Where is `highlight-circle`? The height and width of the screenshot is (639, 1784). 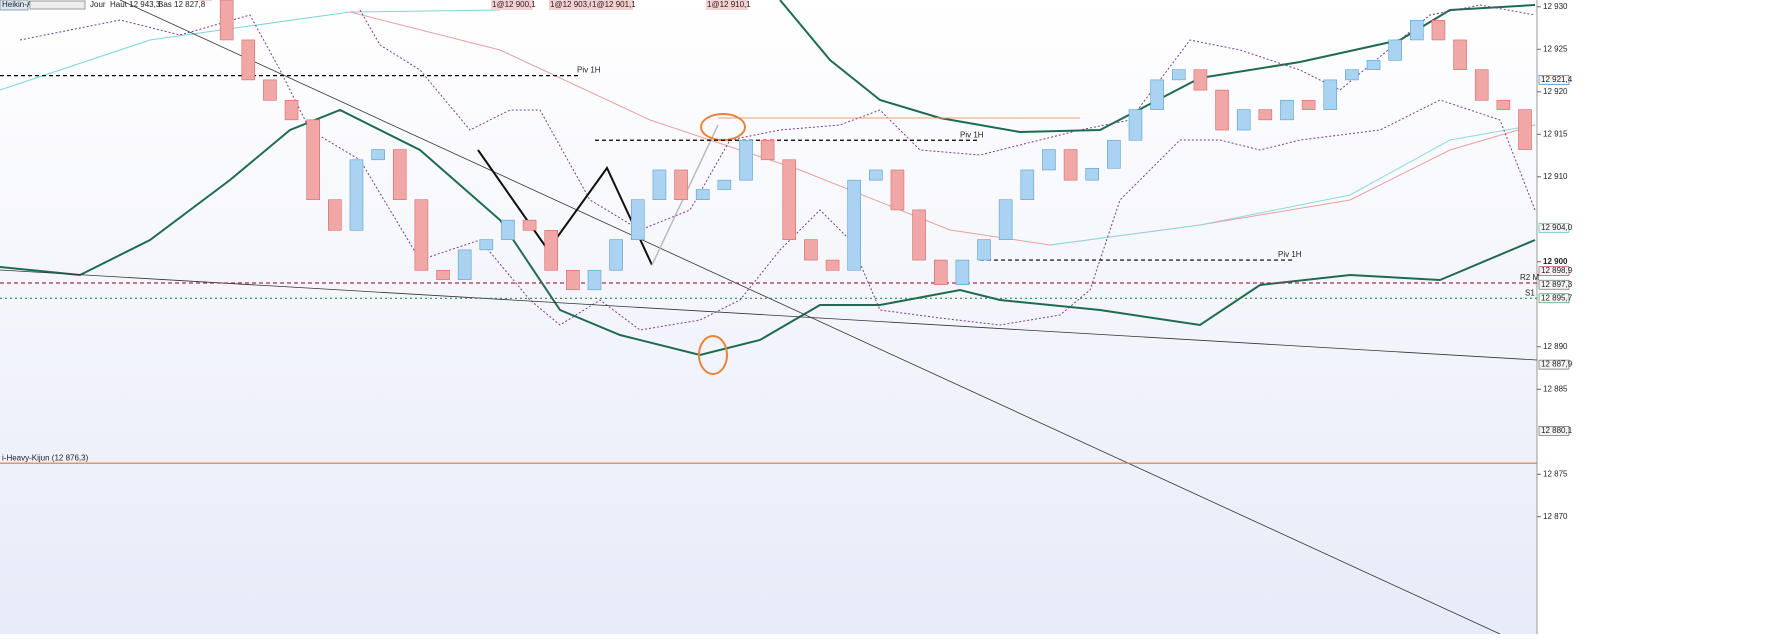
highlight-circle is located at coordinates (713, 355).